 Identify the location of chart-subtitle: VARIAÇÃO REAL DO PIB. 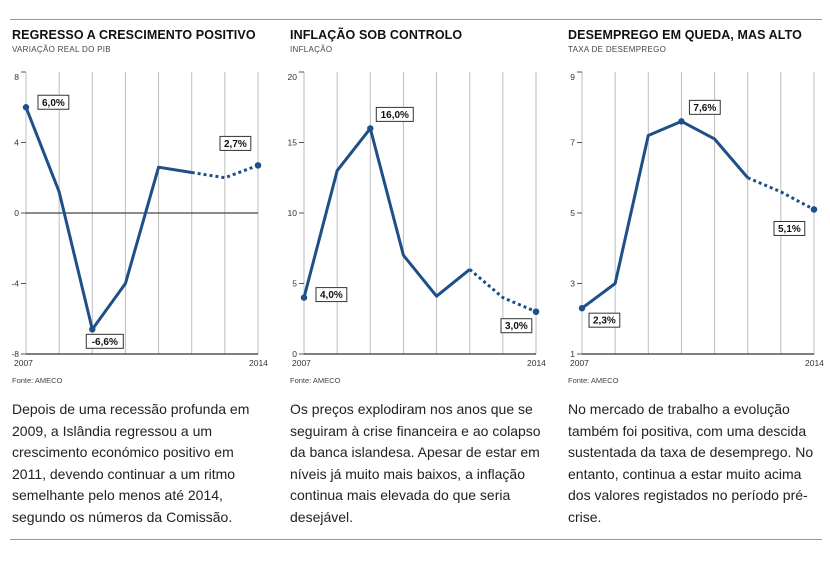
(61, 49).